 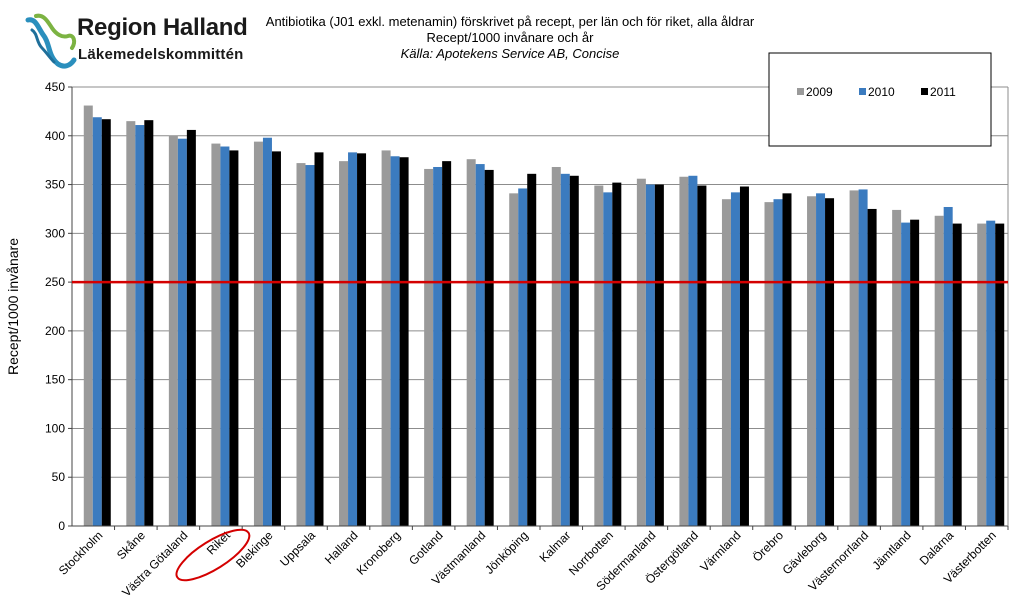 I want to click on logo-mark-icon, so click(x=51, y=41).